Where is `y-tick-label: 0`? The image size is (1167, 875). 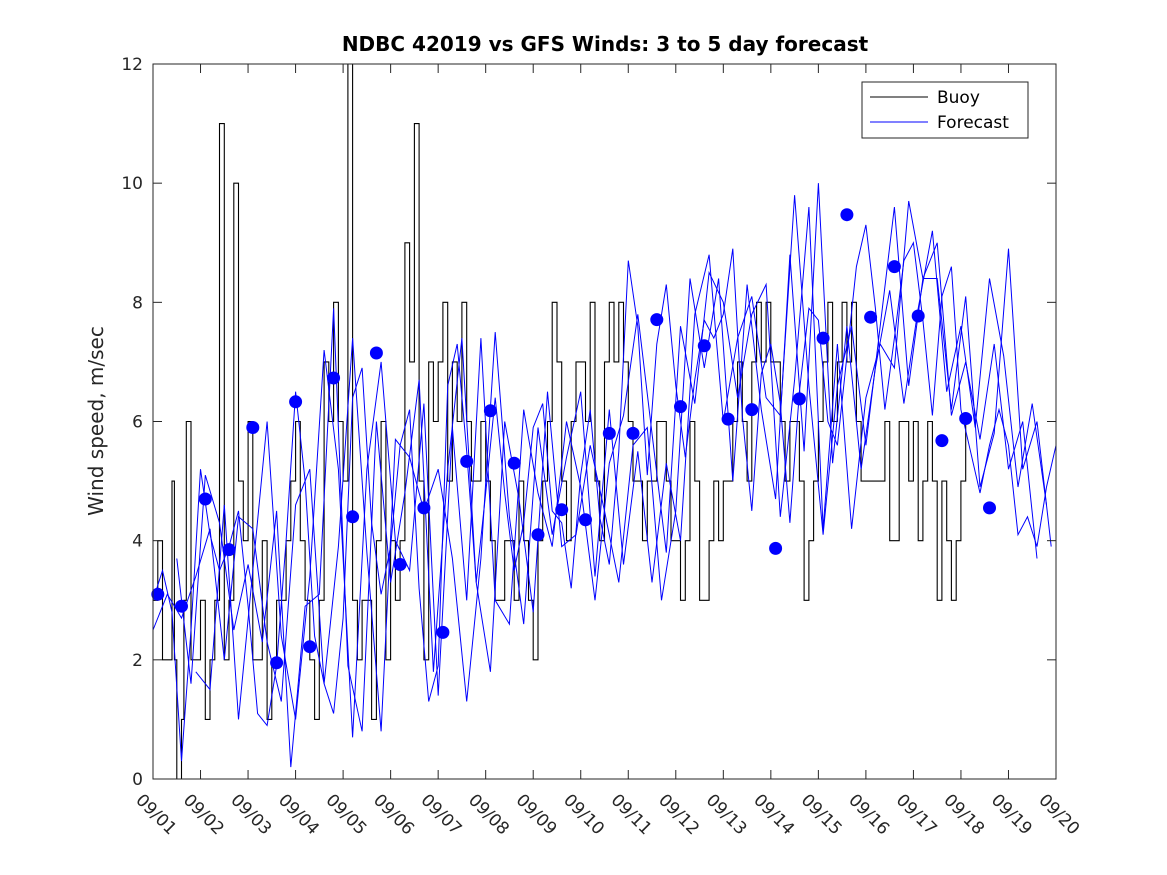
y-tick-label: 0 is located at coordinates (137, 780).